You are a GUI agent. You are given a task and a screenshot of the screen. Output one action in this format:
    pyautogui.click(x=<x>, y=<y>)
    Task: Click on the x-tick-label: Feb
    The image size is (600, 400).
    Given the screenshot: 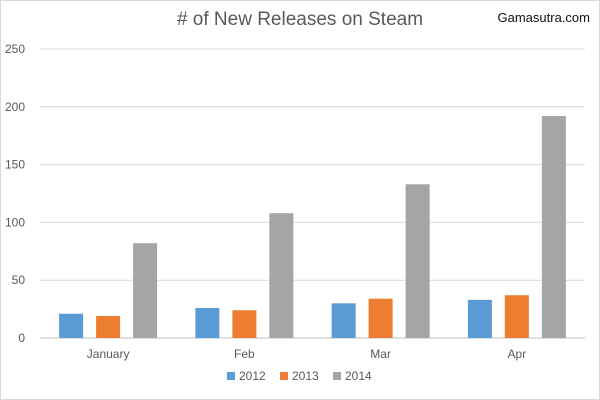 What is the action you would take?
    pyautogui.click(x=244, y=354)
    